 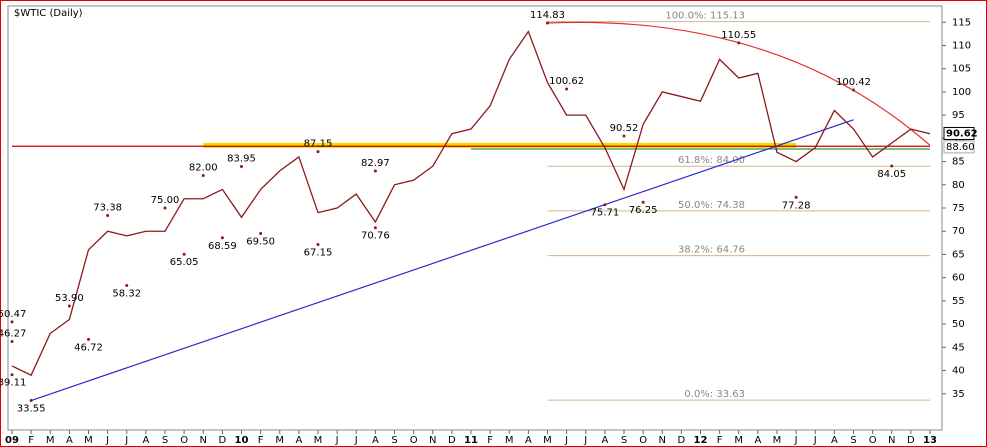 I want to click on price-label: 90.62, so click(x=962, y=133).